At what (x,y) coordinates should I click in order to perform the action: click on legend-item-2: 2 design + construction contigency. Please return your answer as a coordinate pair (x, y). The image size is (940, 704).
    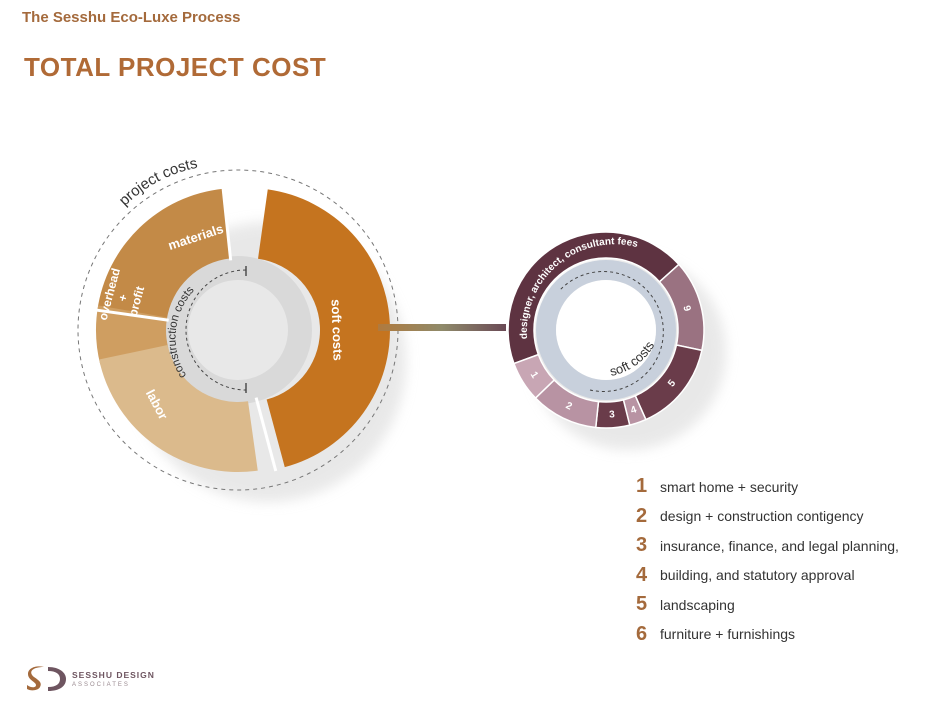
    Looking at the image, I should click on (767, 517).